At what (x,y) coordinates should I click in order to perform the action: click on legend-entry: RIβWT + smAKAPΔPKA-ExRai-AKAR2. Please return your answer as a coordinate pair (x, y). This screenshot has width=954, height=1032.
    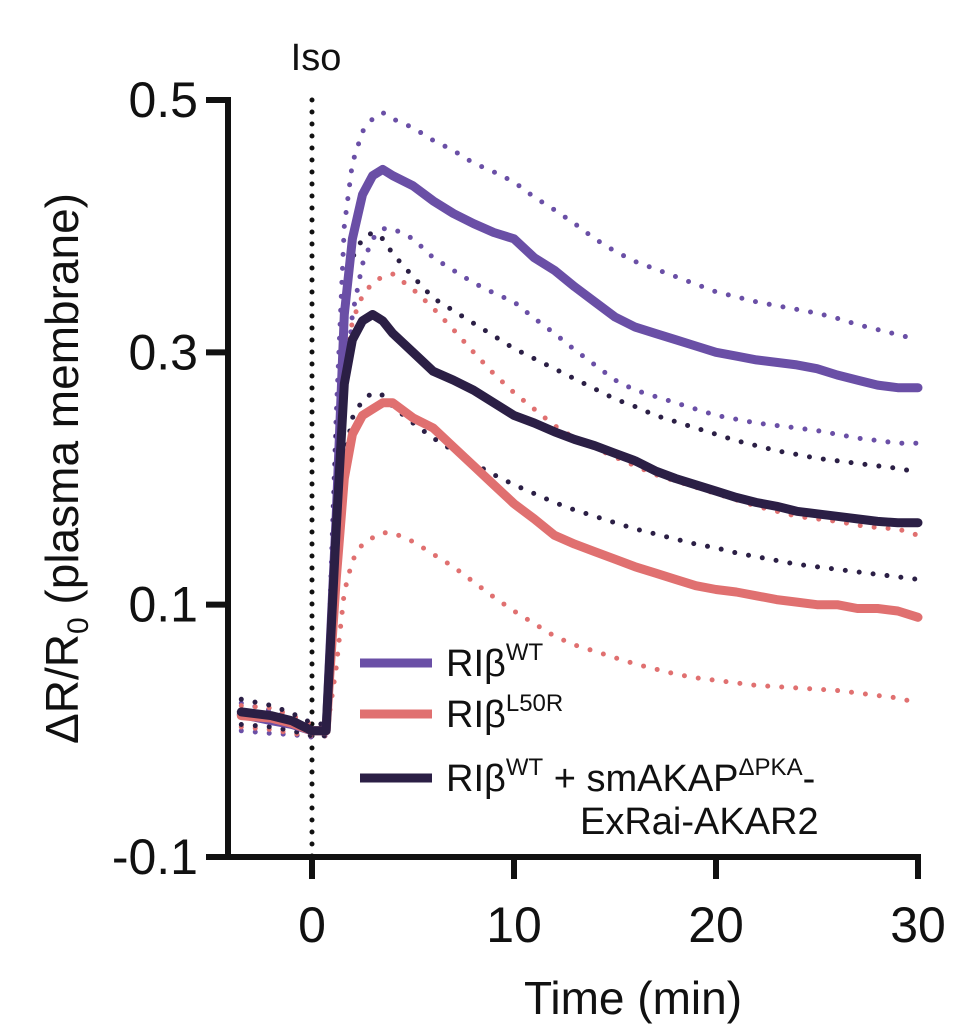
    Looking at the image, I should click on (589, 798).